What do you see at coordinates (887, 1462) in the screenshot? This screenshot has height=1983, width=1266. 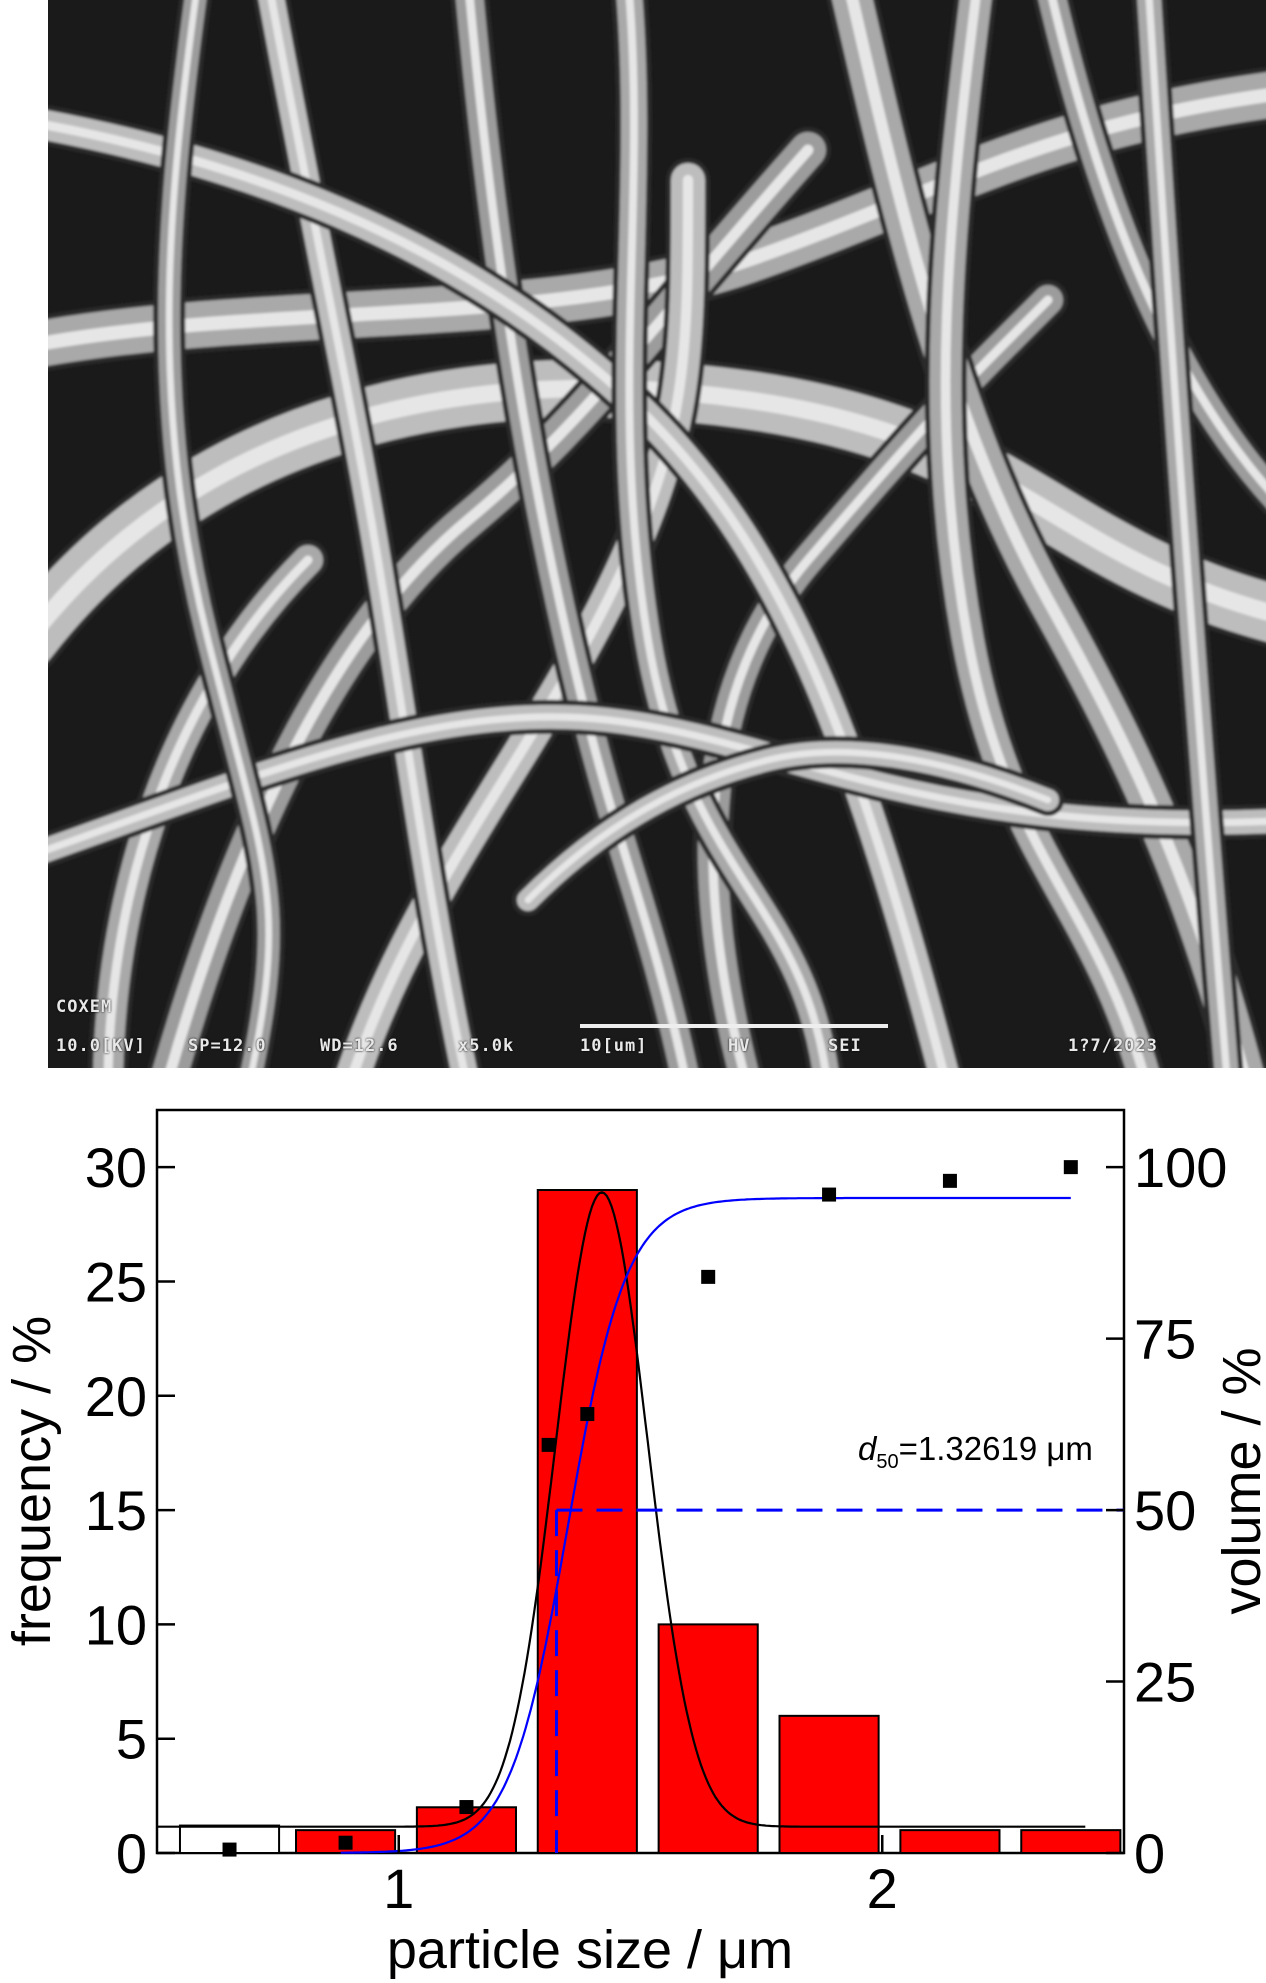 I see `d50-annotation-subscript: 50` at bounding box center [887, 1462].